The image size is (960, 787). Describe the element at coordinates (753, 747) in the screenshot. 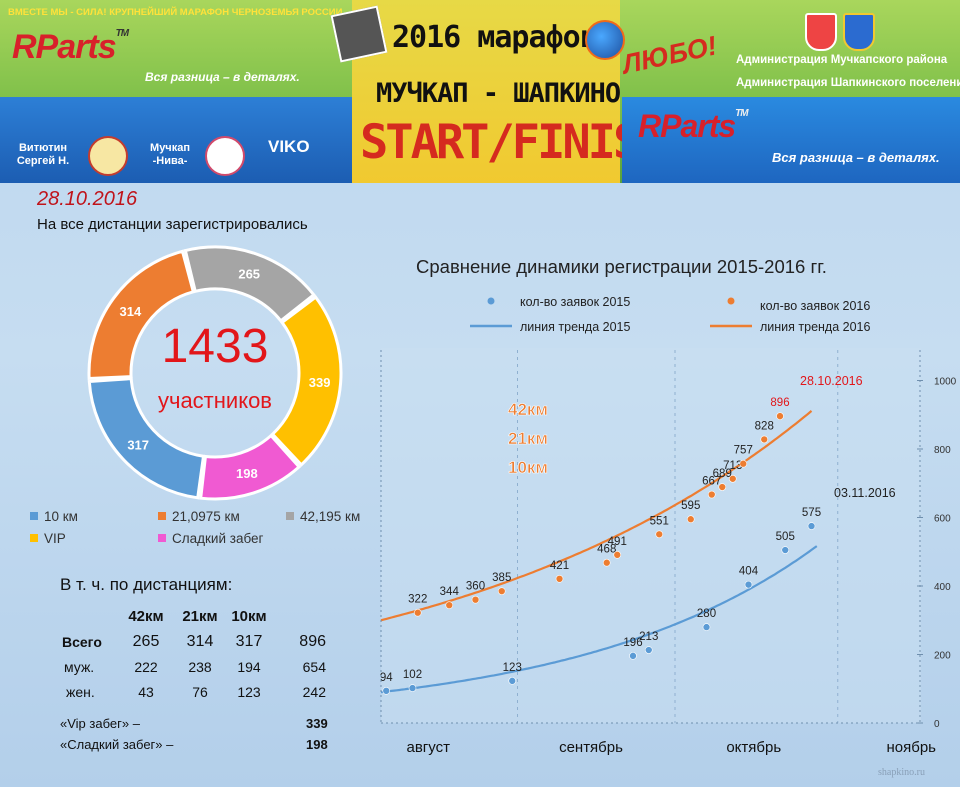

I see `x-tick-label: октябрь` at that location.